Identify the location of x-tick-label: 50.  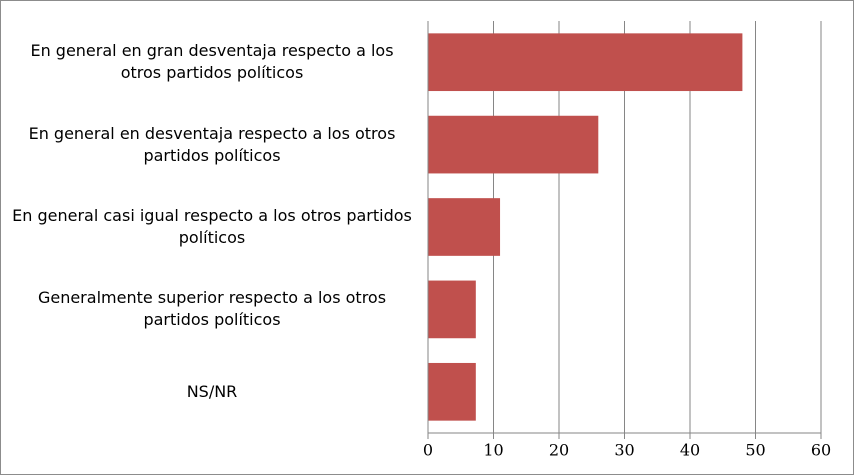
(755, 450).